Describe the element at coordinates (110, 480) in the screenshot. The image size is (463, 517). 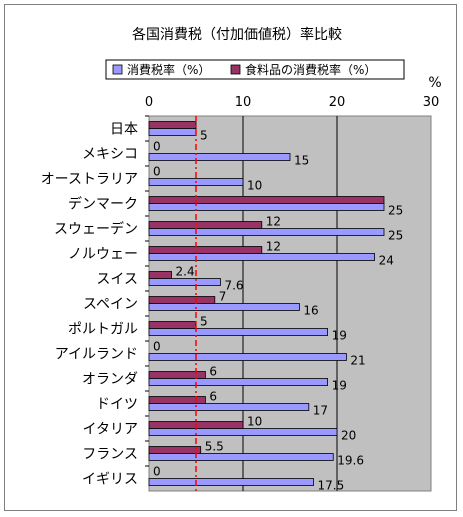
I see `category-label: イギリス` at that location.